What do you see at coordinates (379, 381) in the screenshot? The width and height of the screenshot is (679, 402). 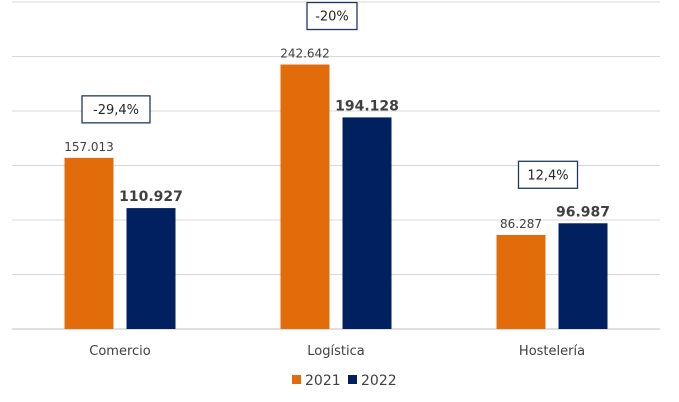 I see `legend-label: 2022` at bounding box center [379, 381].